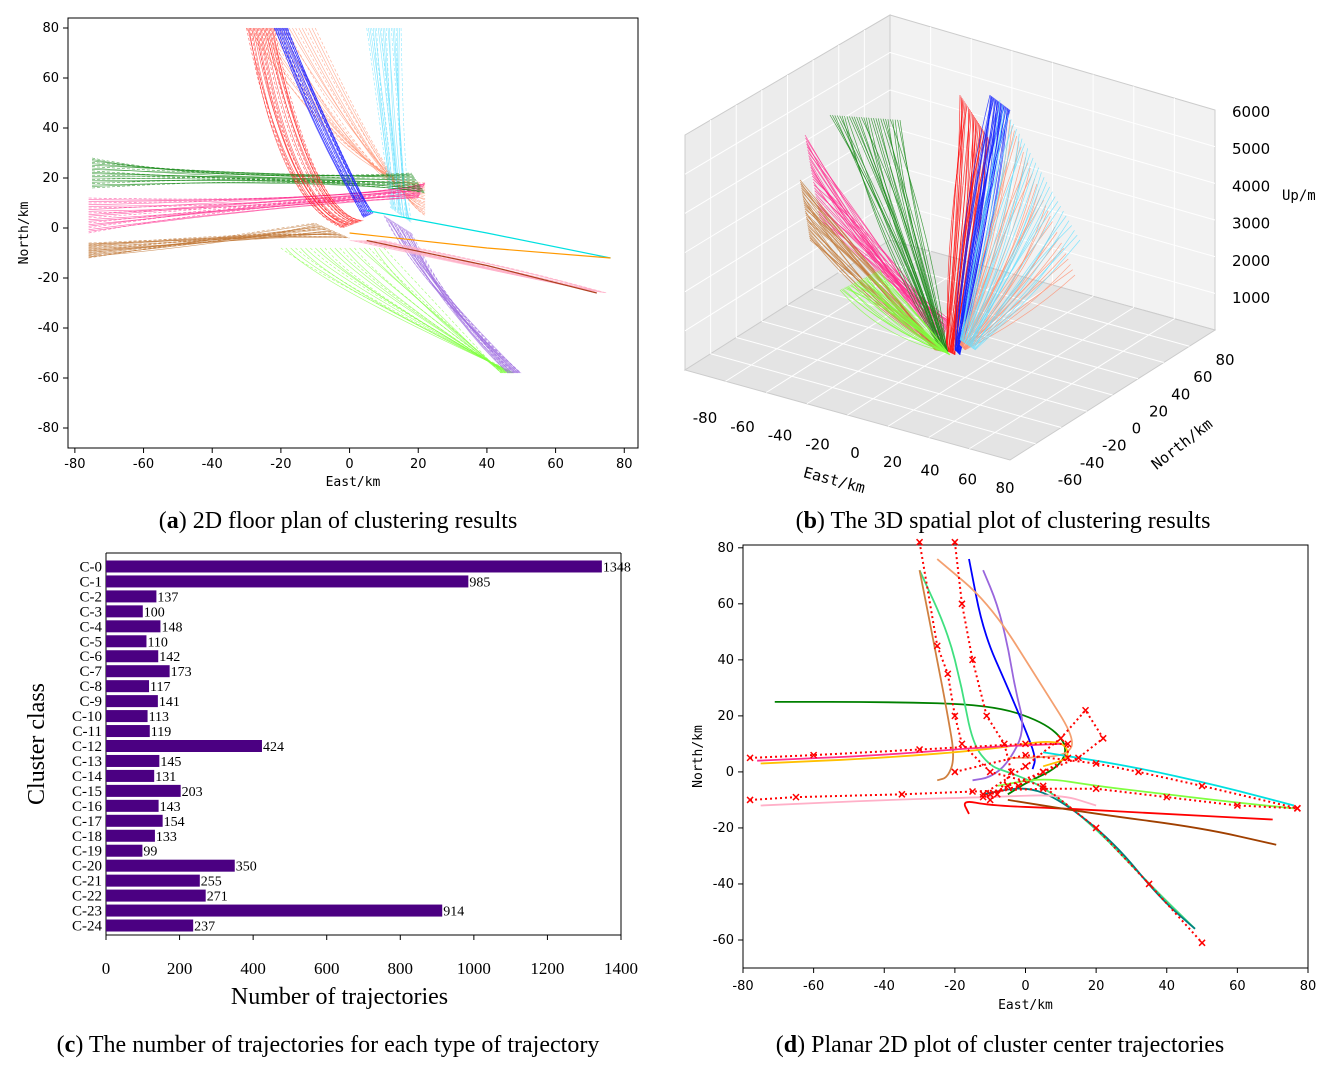 Image resolution: width=1333 pixels, height=1070 pixels. I want to click on y-tick-label-d: 60, so click(725, 604).